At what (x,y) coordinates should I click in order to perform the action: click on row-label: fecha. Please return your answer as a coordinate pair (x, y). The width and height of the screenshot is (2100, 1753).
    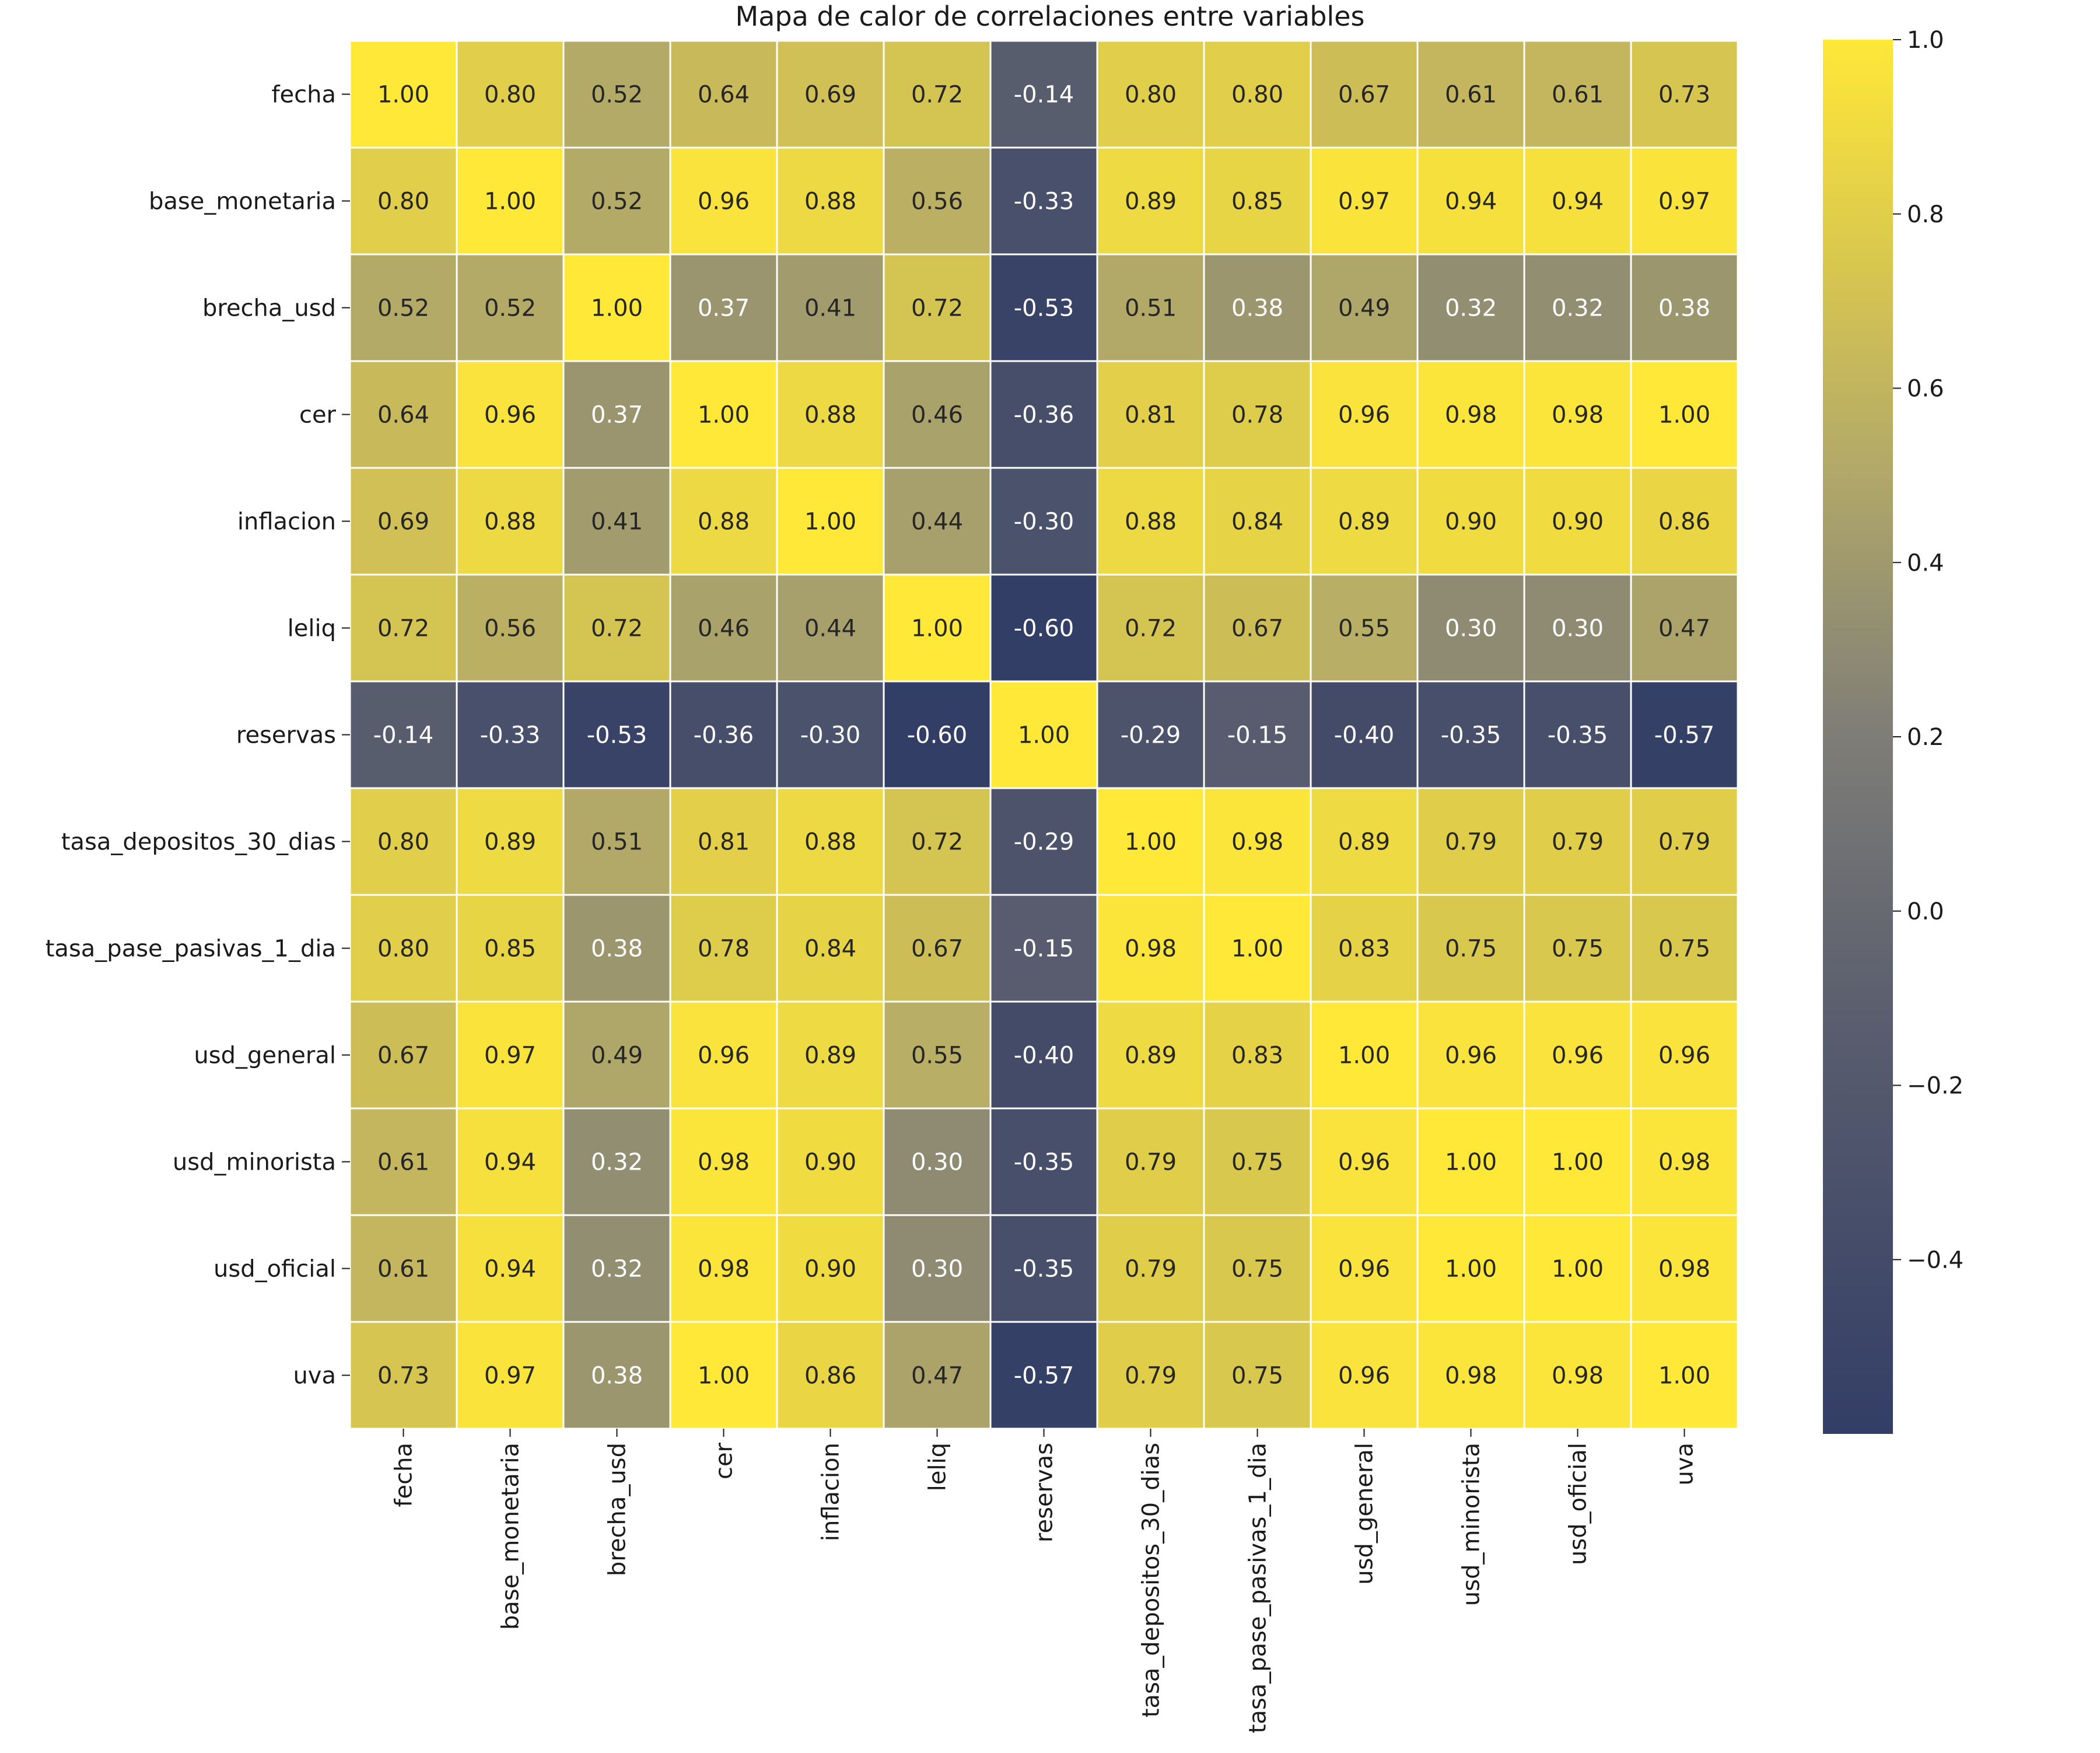
    Looking at the image, I should click on (303, 95).